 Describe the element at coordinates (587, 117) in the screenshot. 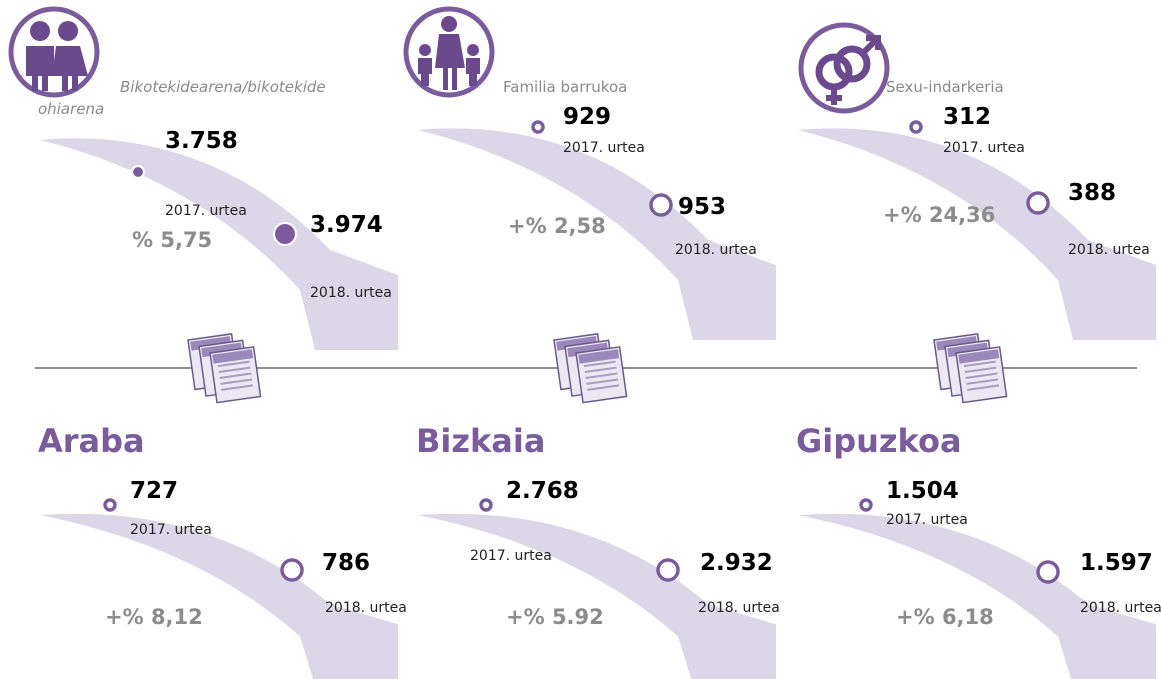

I see `value-2017: 929` at that location.